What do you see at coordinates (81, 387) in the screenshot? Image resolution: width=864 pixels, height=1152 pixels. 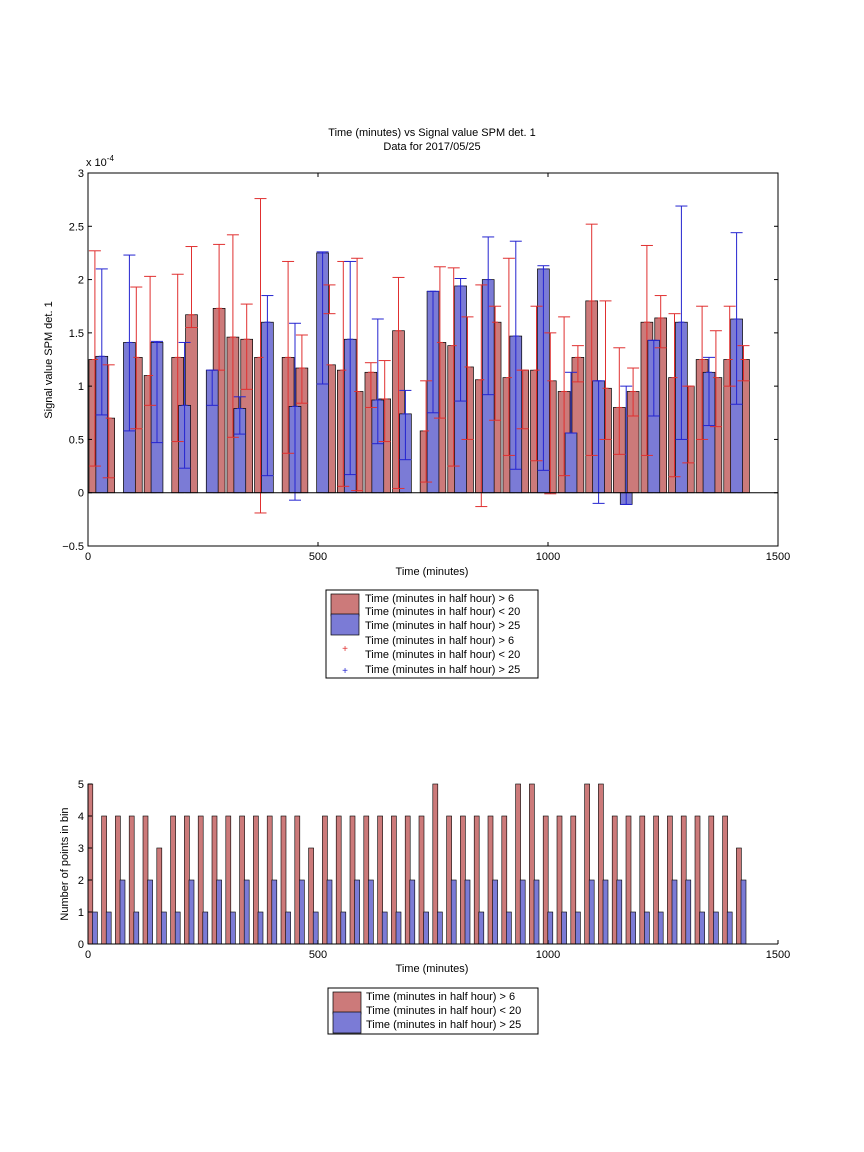 I see `y-tick-label: 1` at bounding box center [81, 387].